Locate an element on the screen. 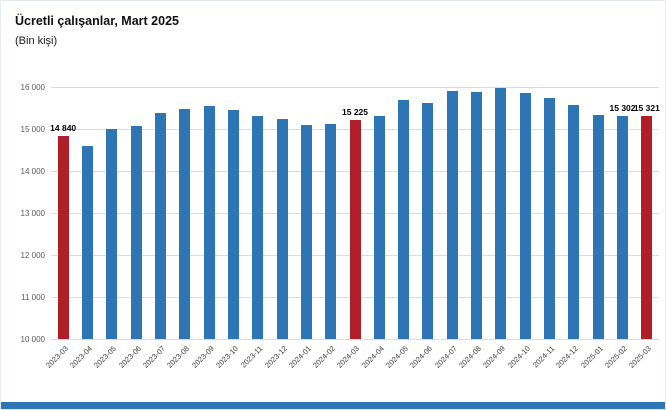 This screenshot has width=666, height=410. x-axis-tick-label: 2024-02 is located at coordinates (324, 357).